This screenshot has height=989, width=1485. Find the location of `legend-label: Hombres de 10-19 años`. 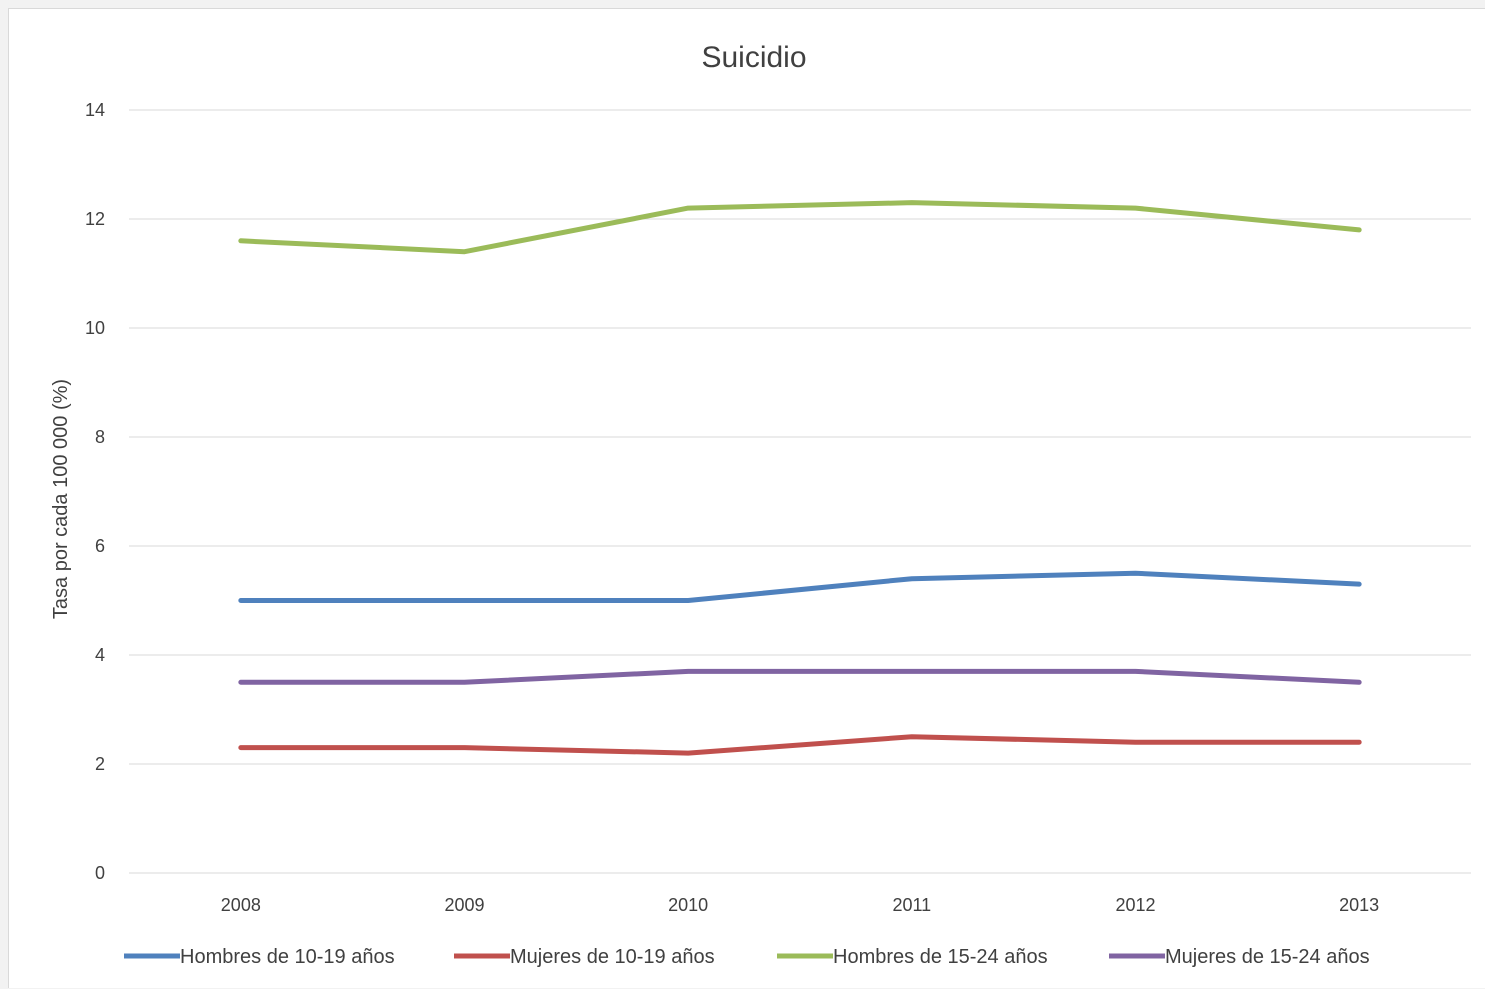

legend-label: Hombres de 10-19 años is located at coordinates (287, 957).